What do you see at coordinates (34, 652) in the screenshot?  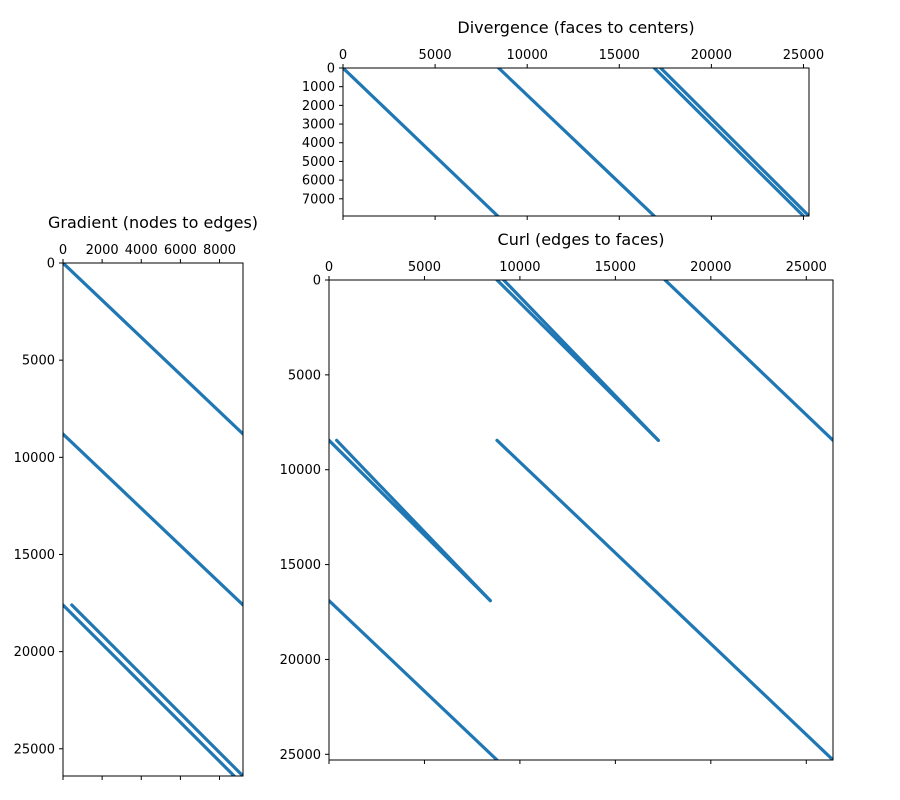 I see `gradient-ytick-label-4: 20000` at bounding box center [34, 652].